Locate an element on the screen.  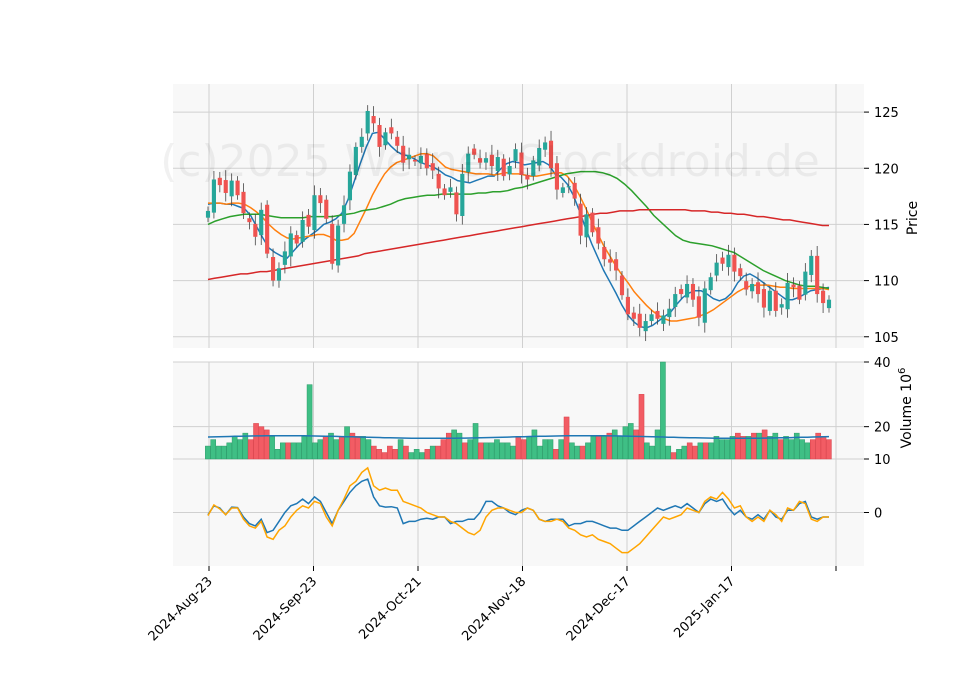
volume-axis-label-exponent: 6 is located at coordinates (902, 371).